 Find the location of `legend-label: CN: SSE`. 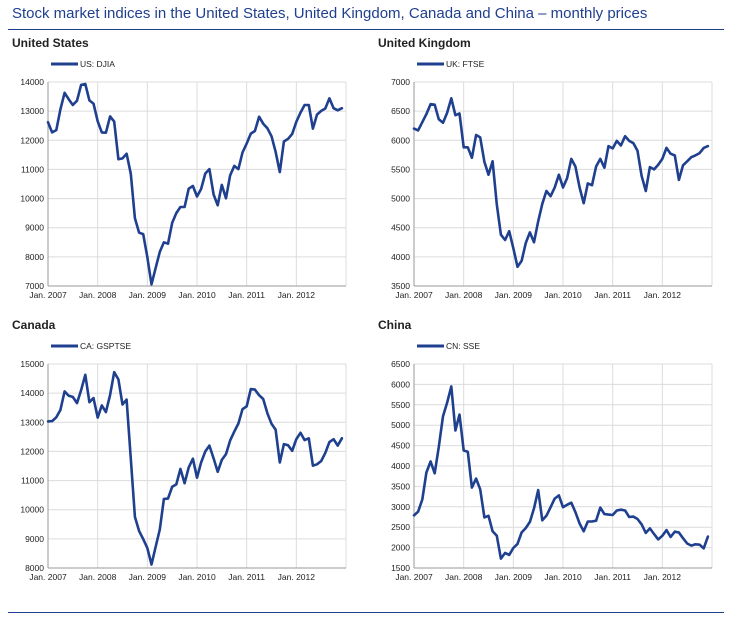

legend-label: CN: SSE is located at coordinates (463, 346).